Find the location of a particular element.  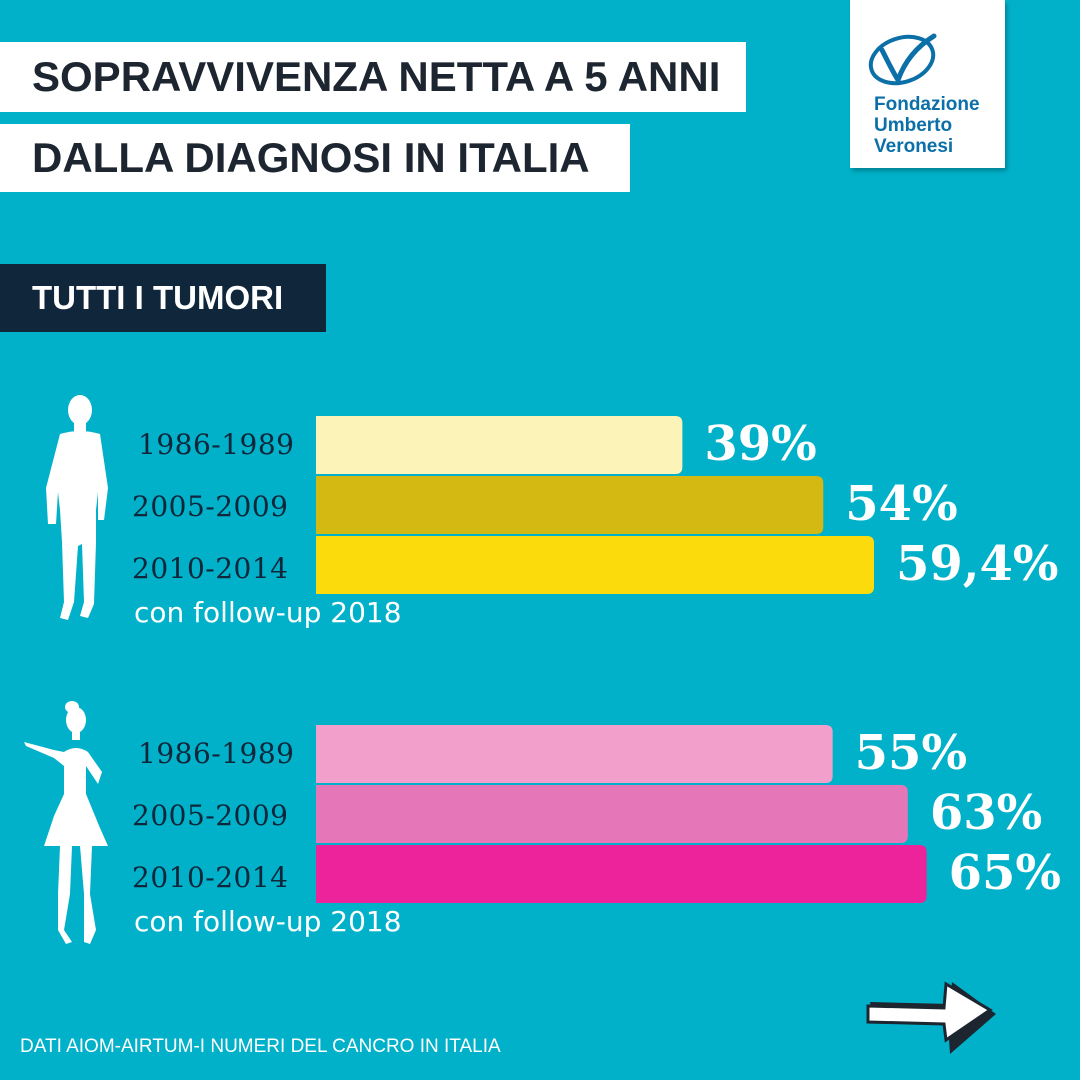

arrow-right-icon is located at coordinates (930, 1018).